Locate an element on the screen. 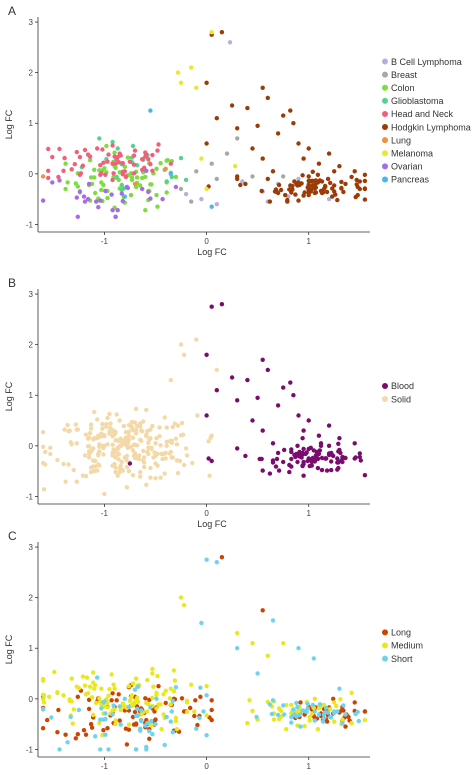  x-tick-label: 1 is located at coordinates (308, 513).